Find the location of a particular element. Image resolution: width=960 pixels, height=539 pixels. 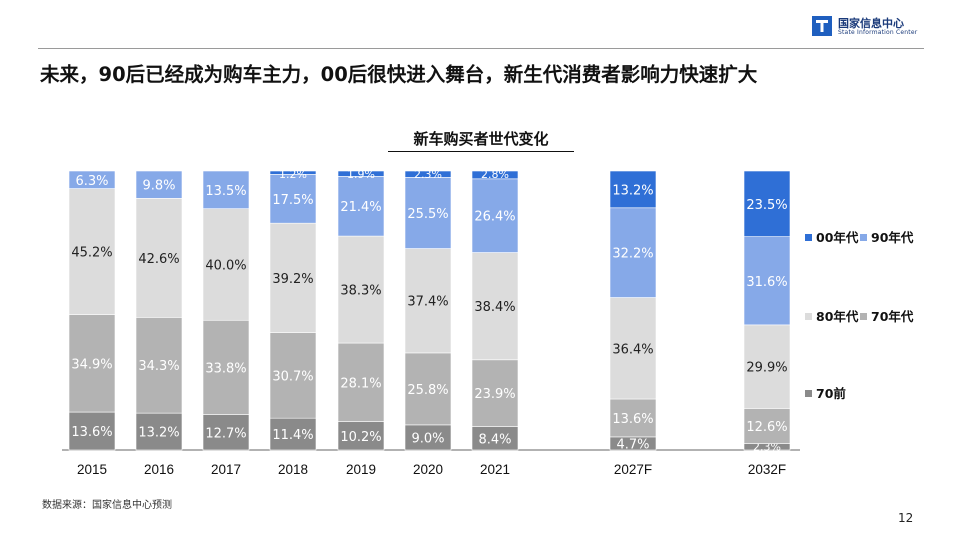

data-label-2027F-70前: 4.7% is located at coordinates (632, 444).